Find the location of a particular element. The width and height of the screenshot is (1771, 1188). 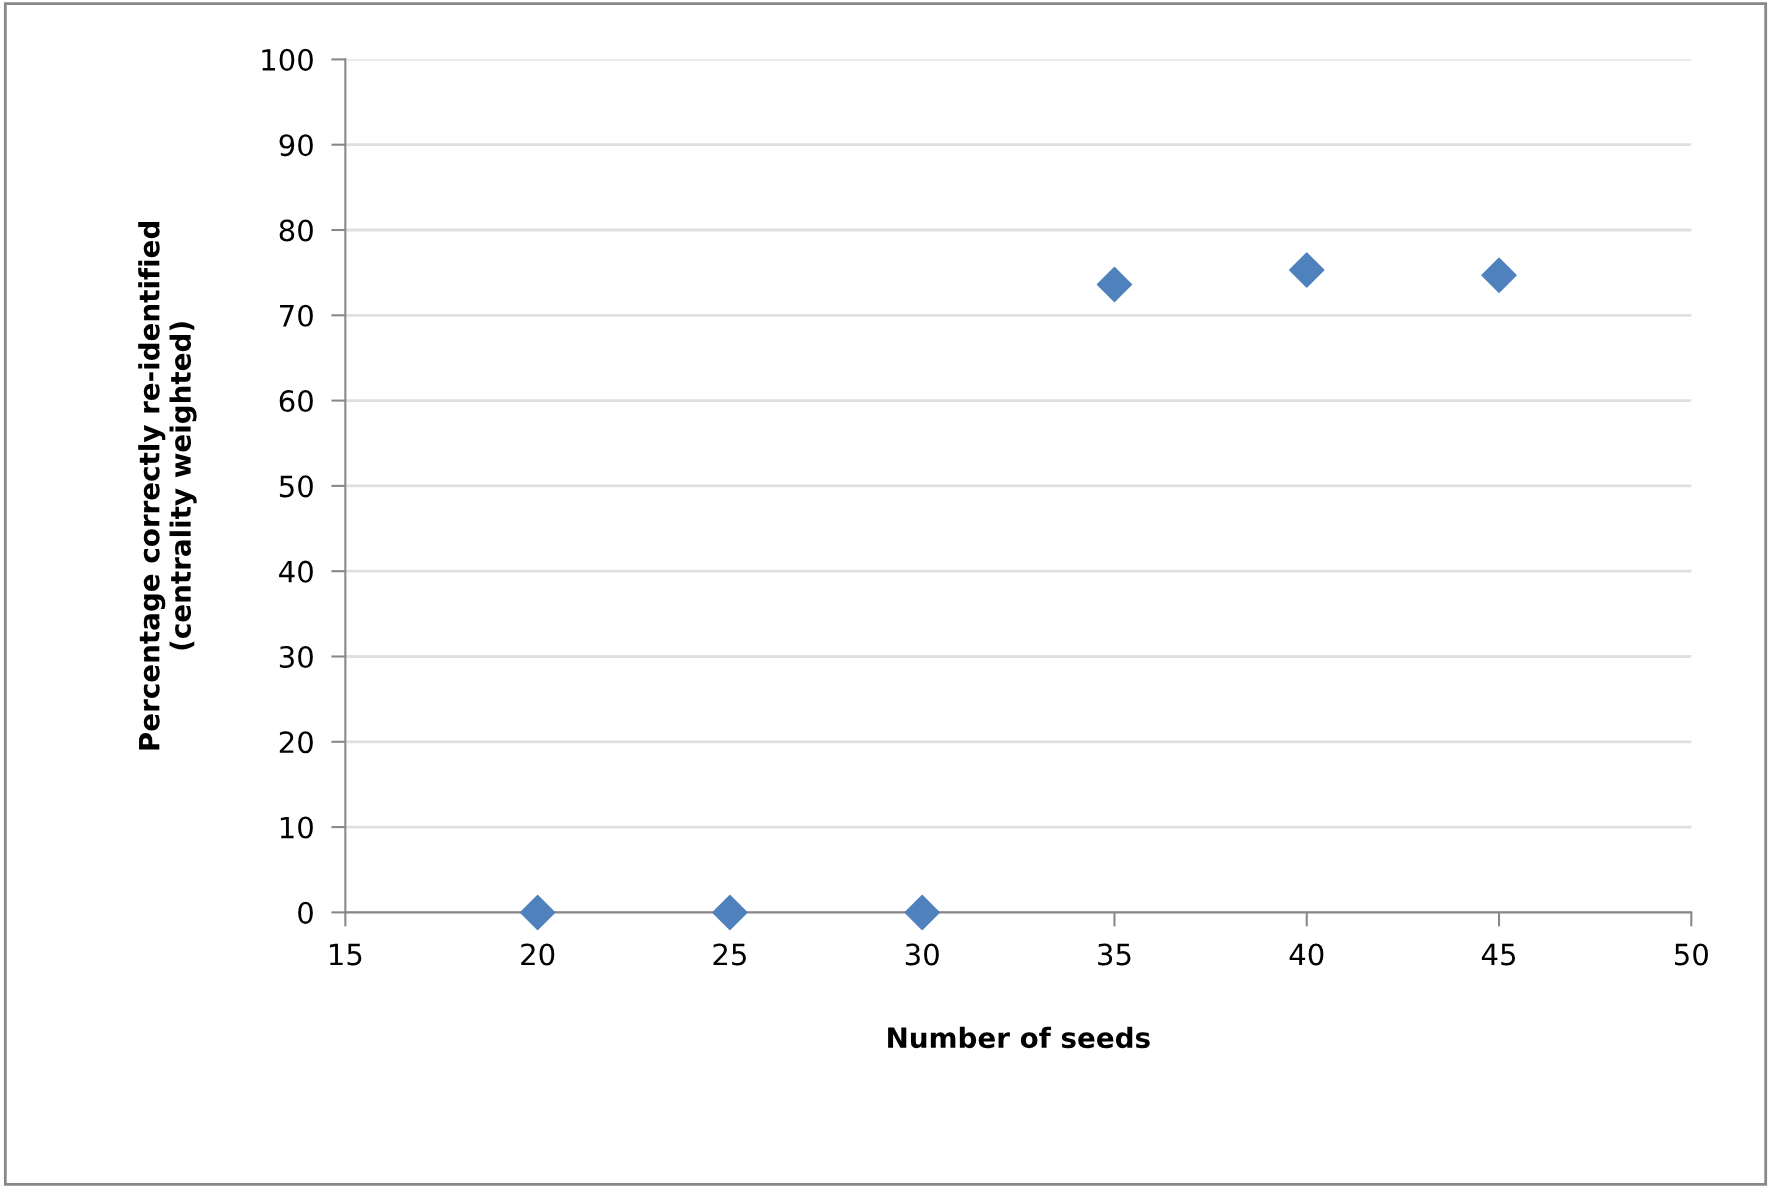

y-tick-label: 0 is located at coordinates (305, 912).